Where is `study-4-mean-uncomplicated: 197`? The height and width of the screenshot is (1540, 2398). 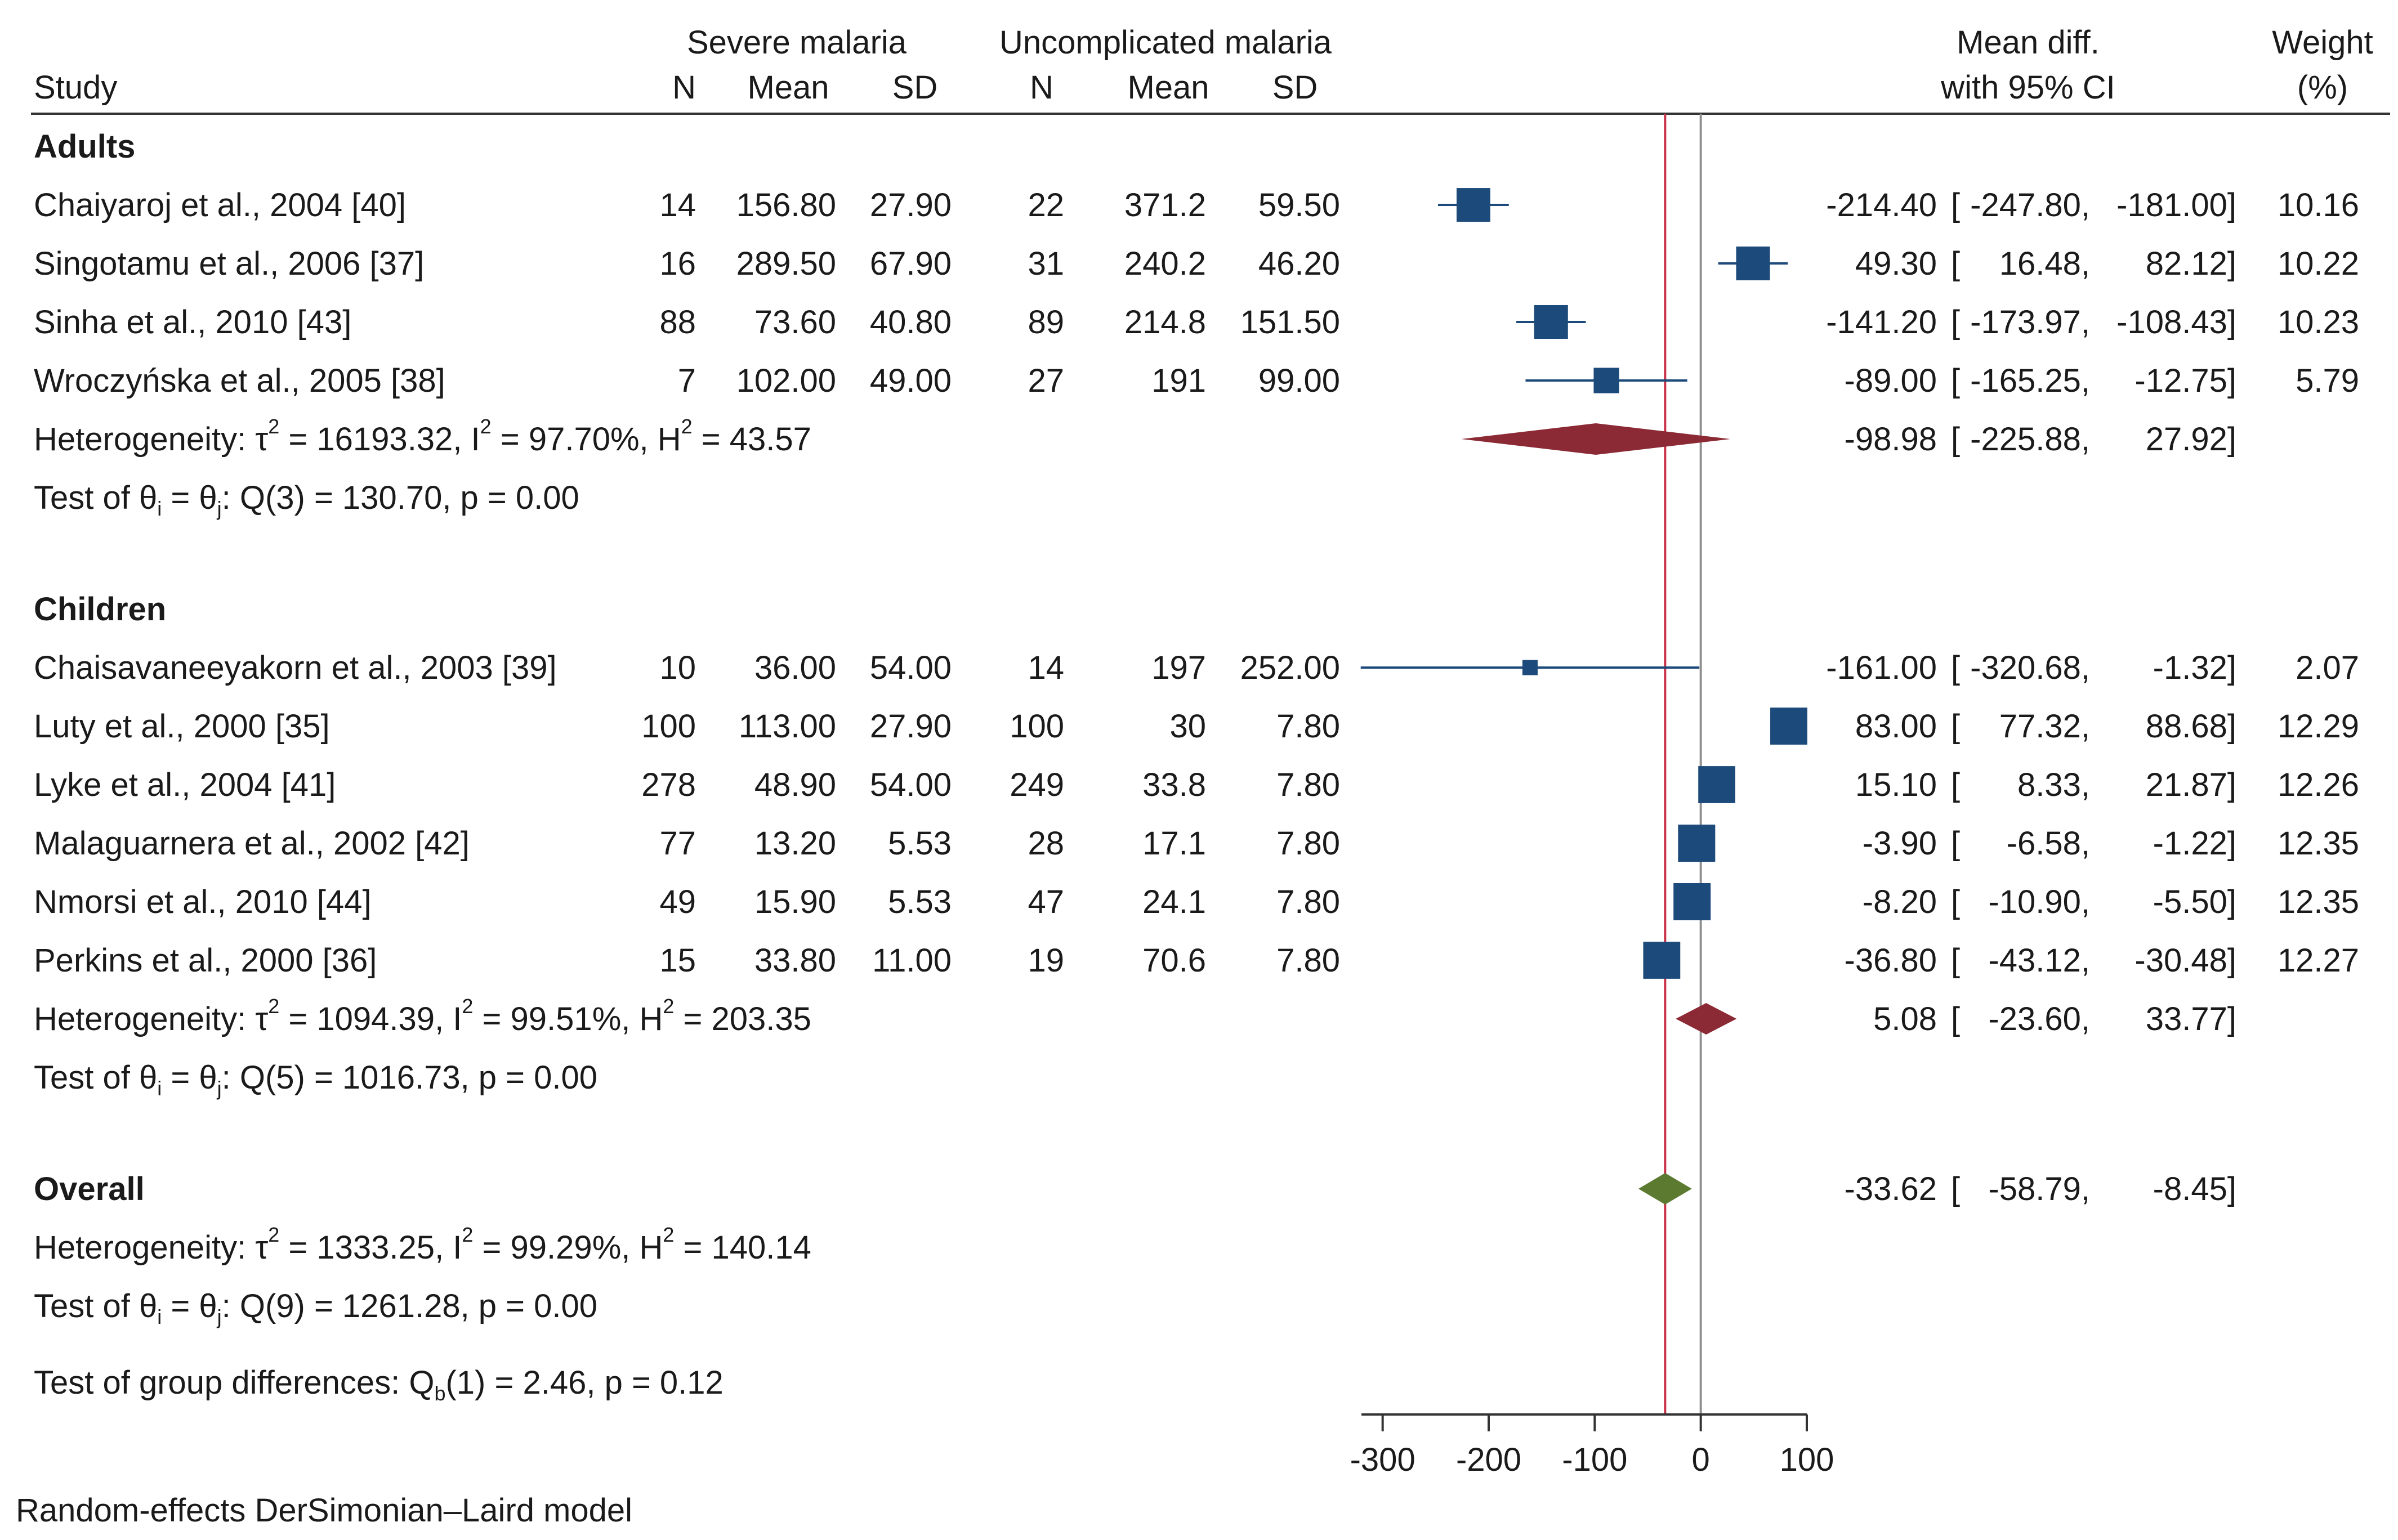
study-4-mean-uncomplicated: 197 is located at coordinates (1178, 668).